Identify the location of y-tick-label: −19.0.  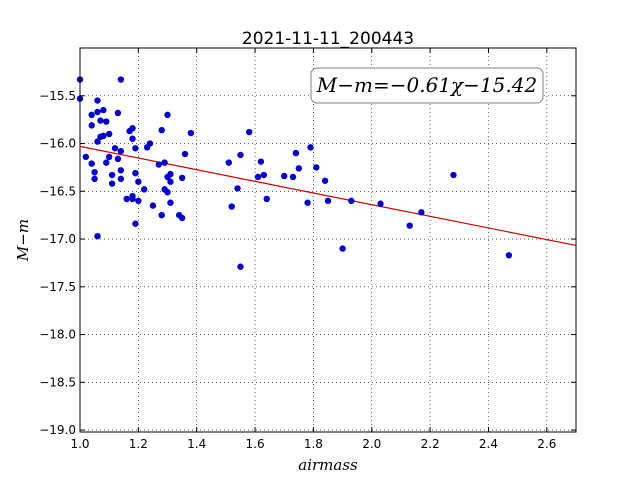
(57, 430).